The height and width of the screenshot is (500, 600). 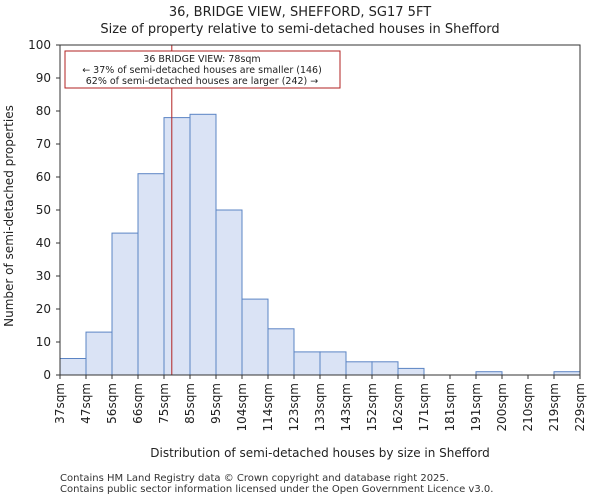 What do you see at coordinates (164, 403) in the screenshot?
I see `x-tick-label-75sqm: 75sqm` at bounding box center [164, 403].